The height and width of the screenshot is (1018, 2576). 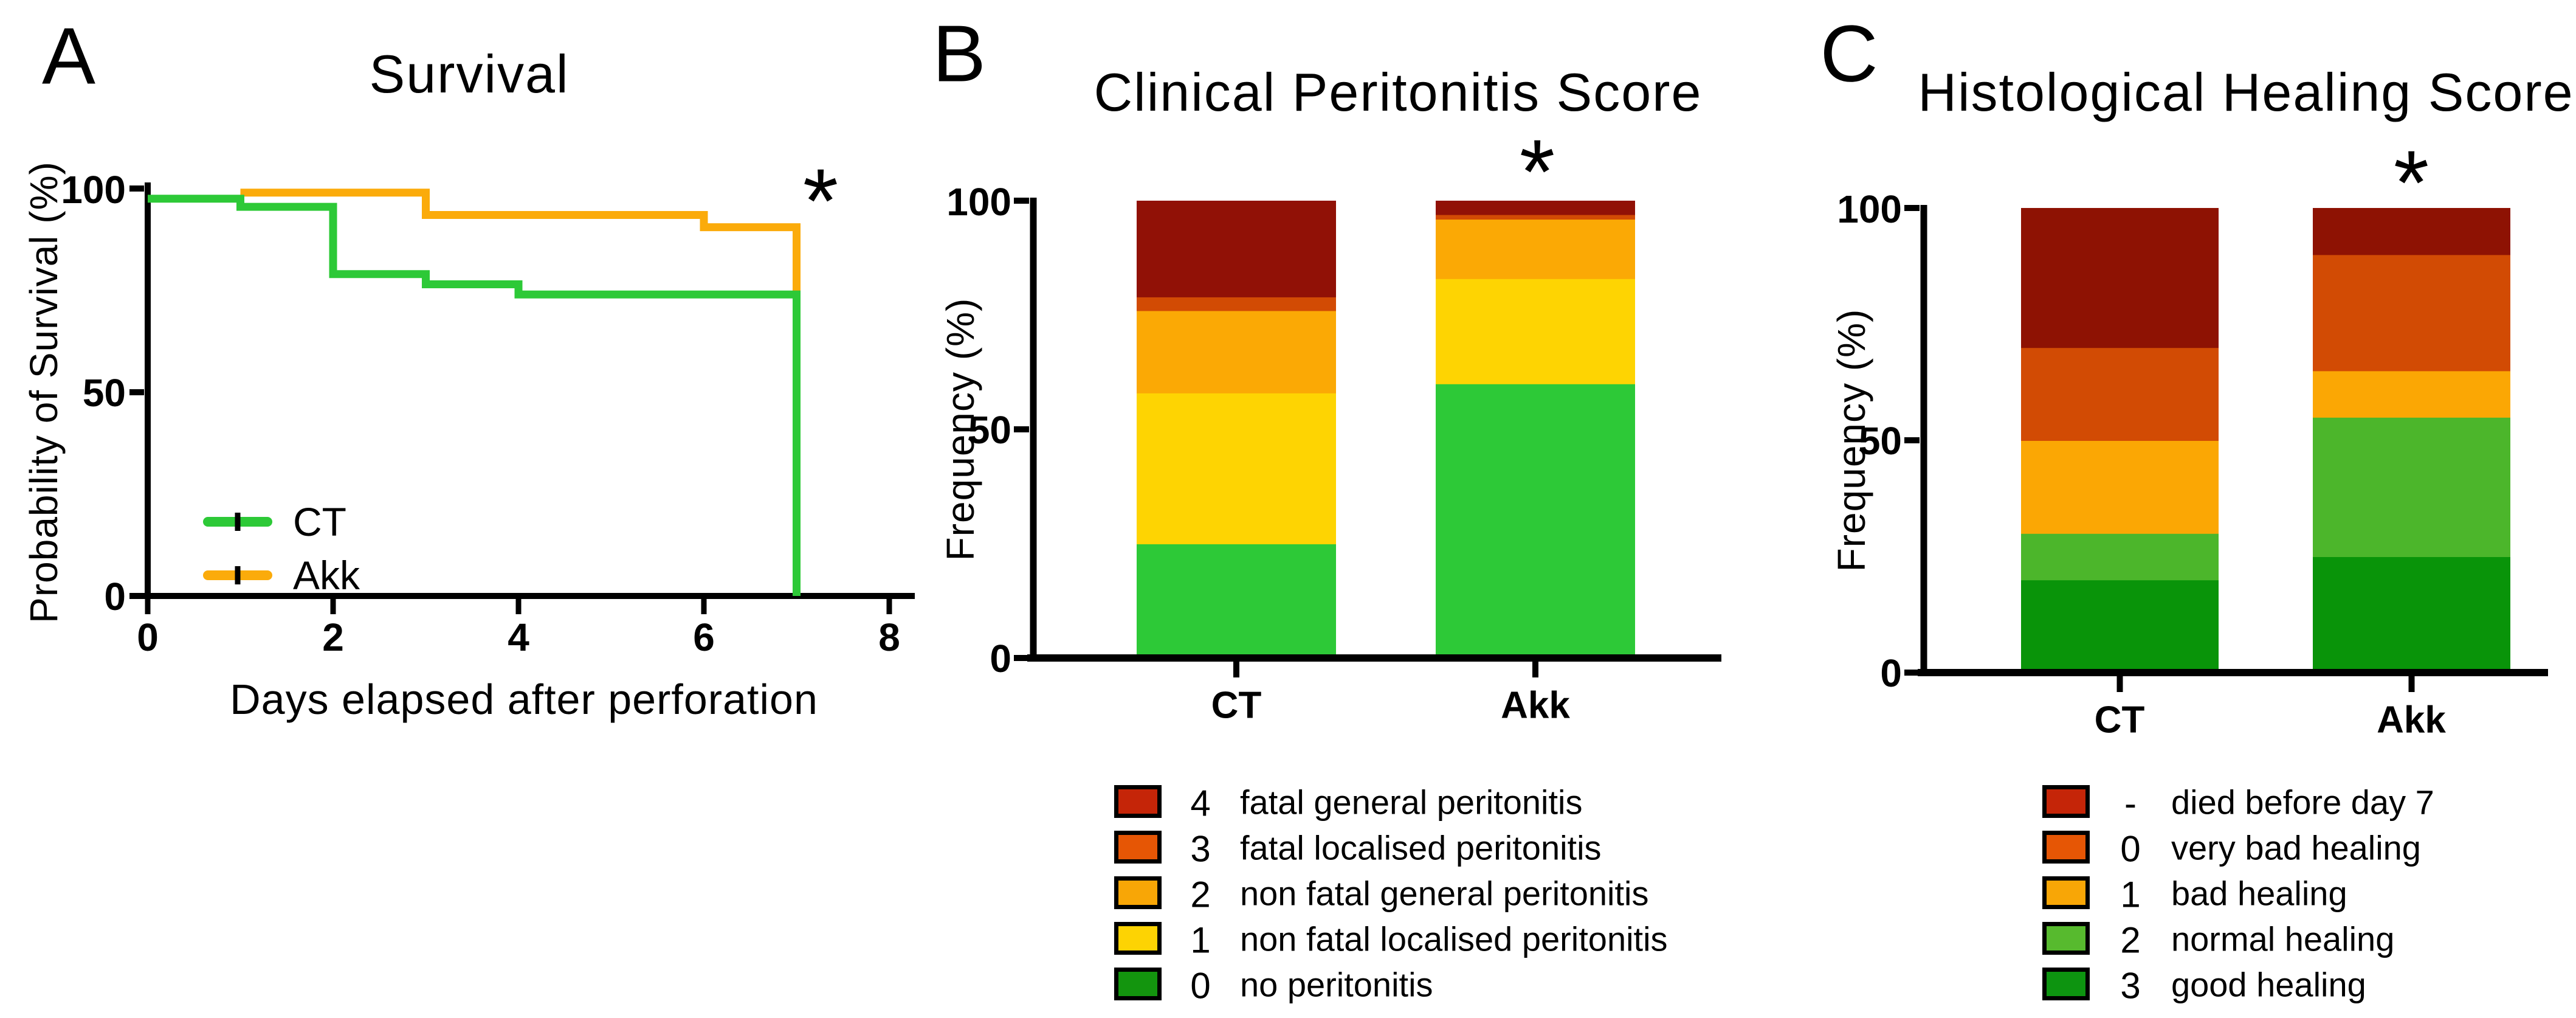 What do you see at coordinates (319, 521) in the screenshot?
I see `survival-legend-label-ct: CT` at bounding box center [319, 521].